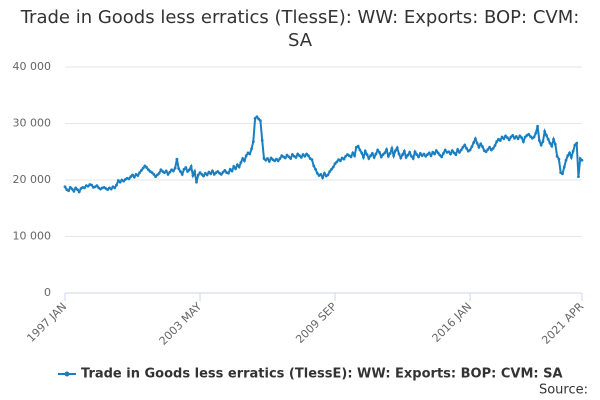 Image resolution: width=600 pixels, height=400 pixels. What do you see at coordinates (562, 323) in the screenshot?
I see `x-tick-label: 2021 APR` at bounding box center [562, 323].